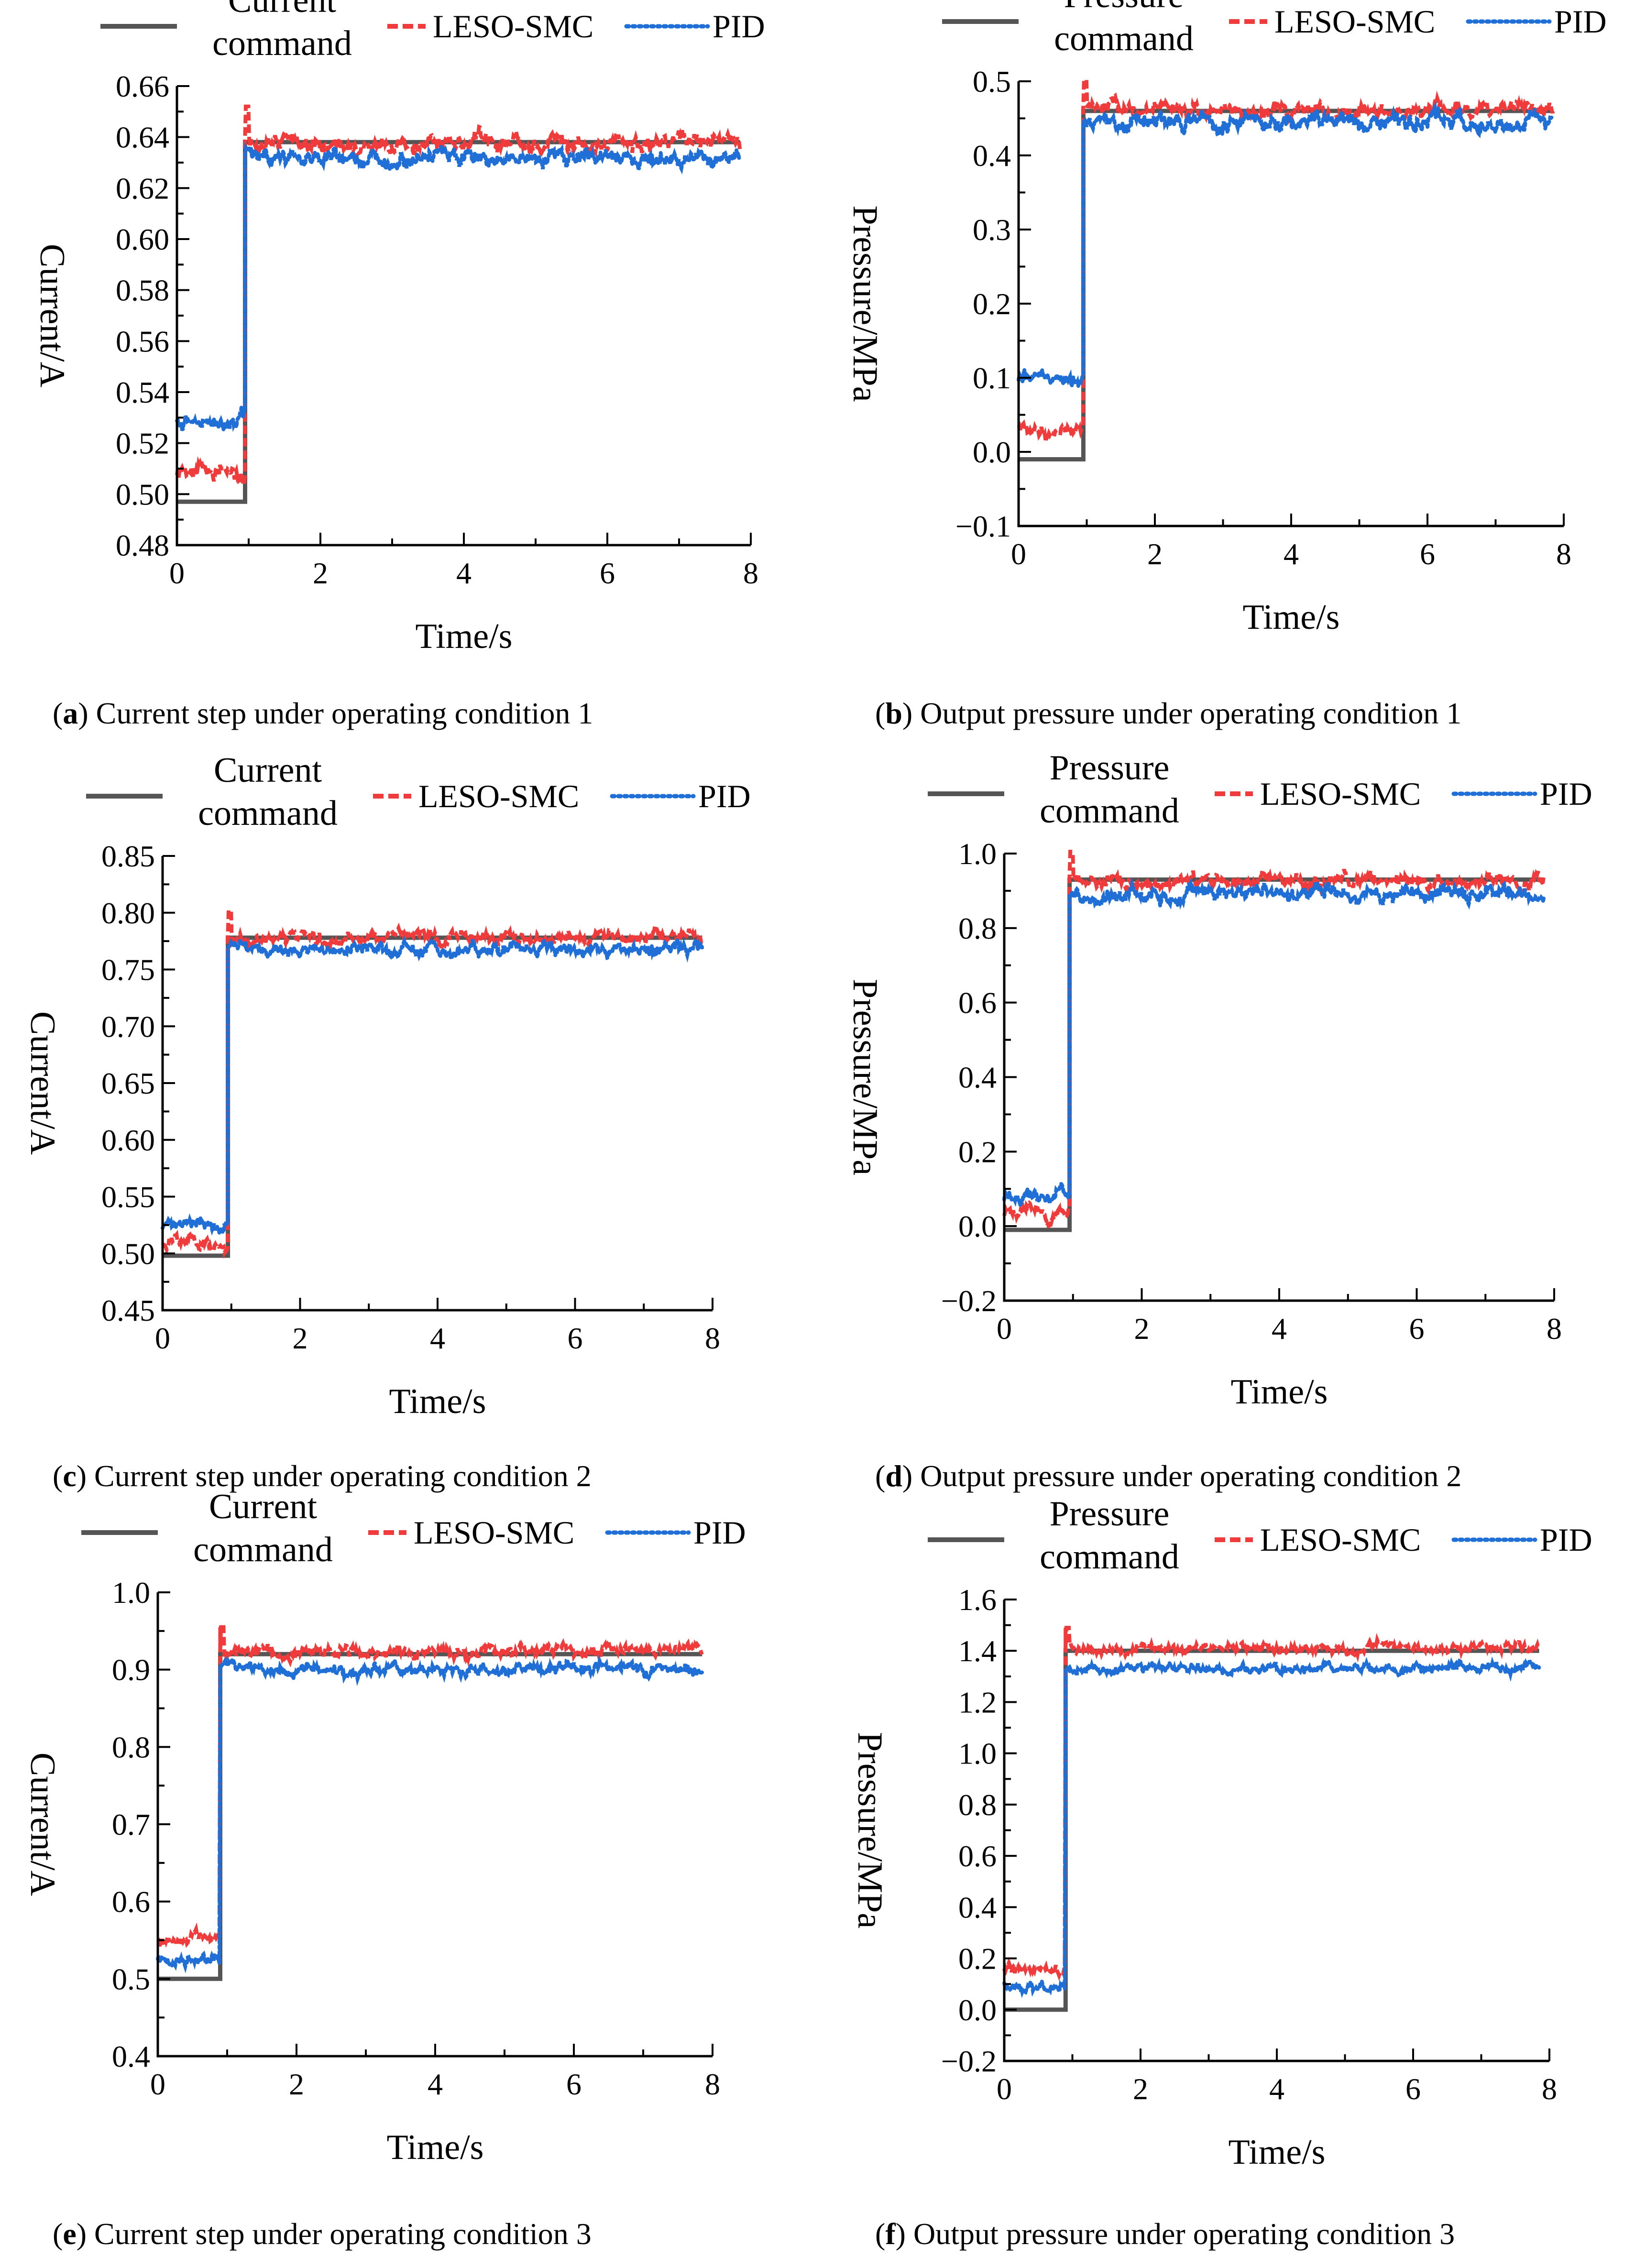  Describe the element at coordinates (128, 1197) in the screenshot. I see `chart-c-ytick-label: 0.55` at that location.